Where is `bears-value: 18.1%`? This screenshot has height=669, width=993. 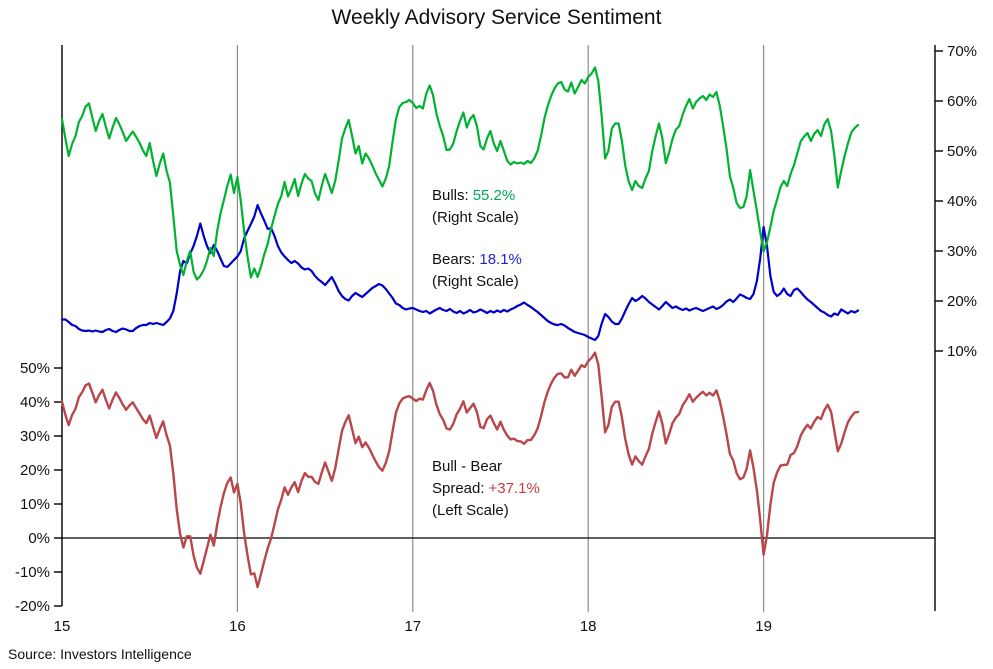
bears-value: 18.1% is located at coordinates (500, 259).